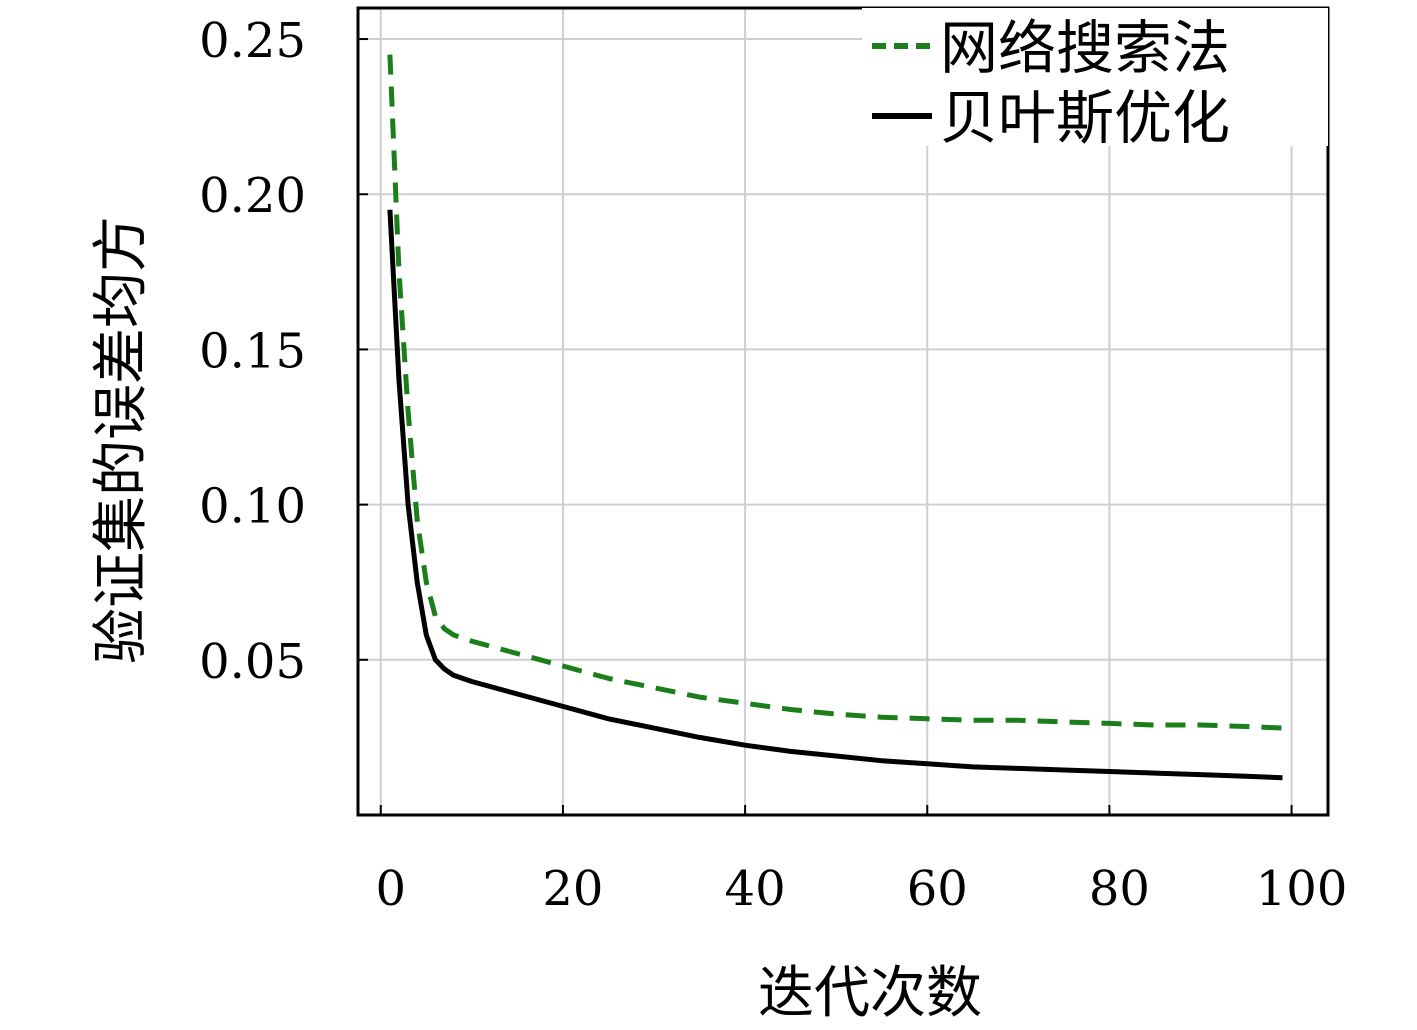  I want to click on legend-label-2: 贝叶斯优化, so click(1085, 118).